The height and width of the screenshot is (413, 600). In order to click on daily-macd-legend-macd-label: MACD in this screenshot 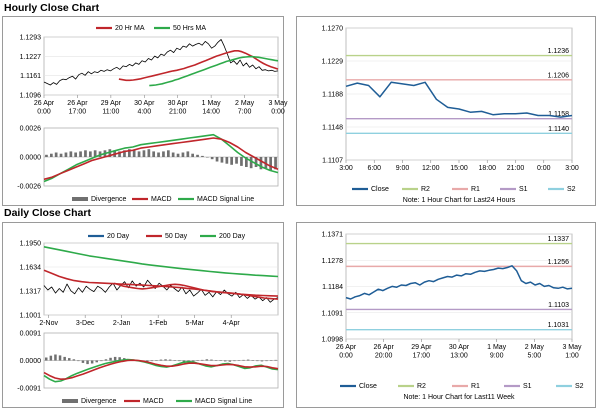, I will do `click(153, 401)`.